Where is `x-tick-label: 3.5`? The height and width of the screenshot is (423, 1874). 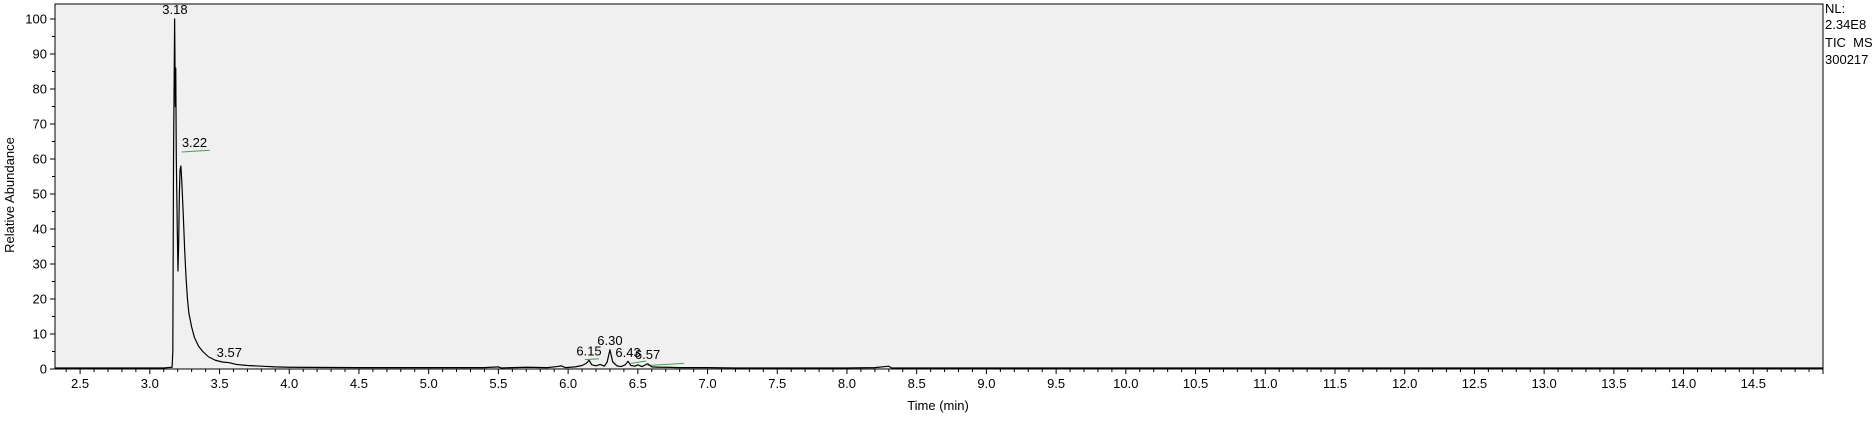 x-tick-label: 3.5 is located at coordinates (219, 383).